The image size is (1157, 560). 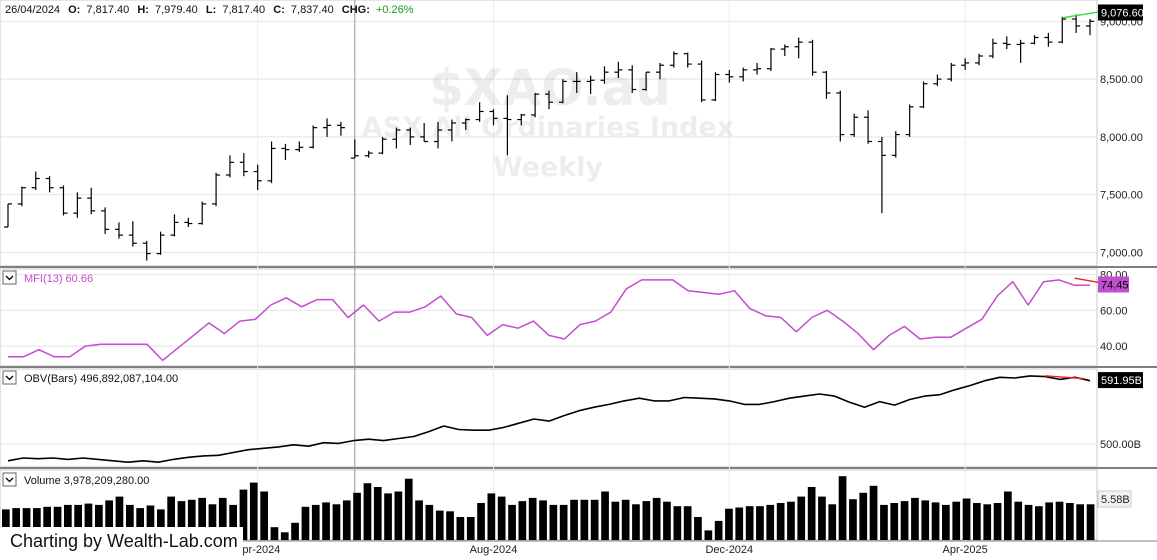 What do you see at coordinates (549, 419) in the screenshot?
I see `obv-series` at bounding box center [549, 419].